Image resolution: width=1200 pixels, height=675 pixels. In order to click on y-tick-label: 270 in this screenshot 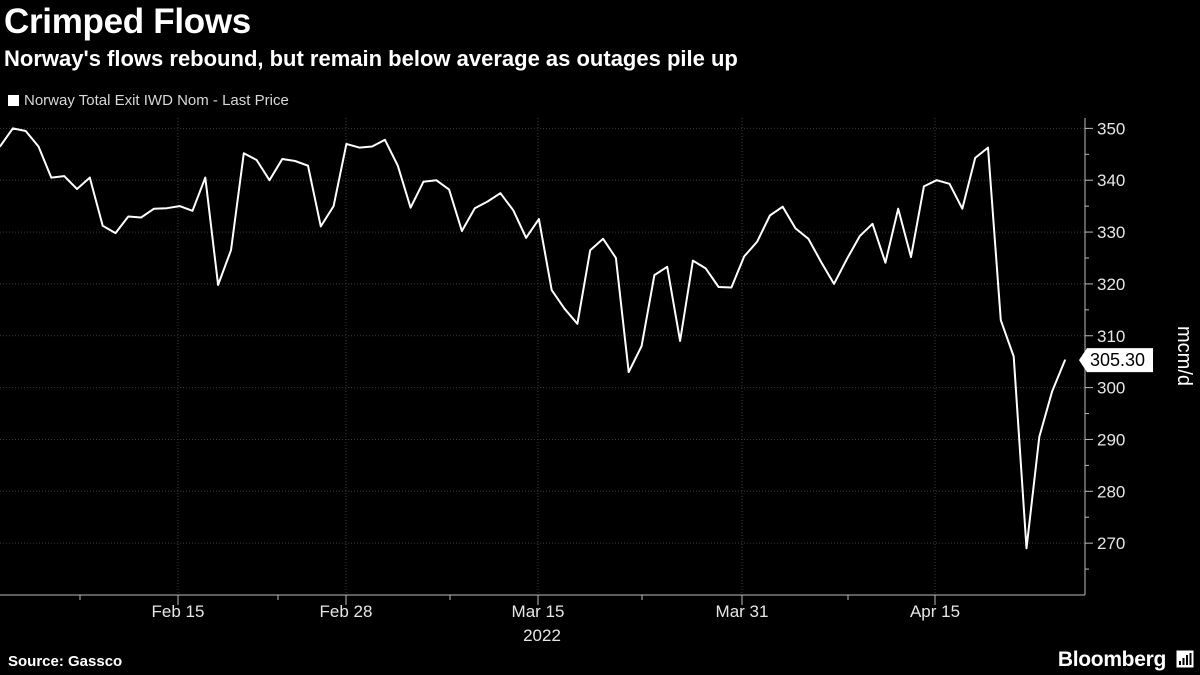, I will do `click(1111, 543)`.